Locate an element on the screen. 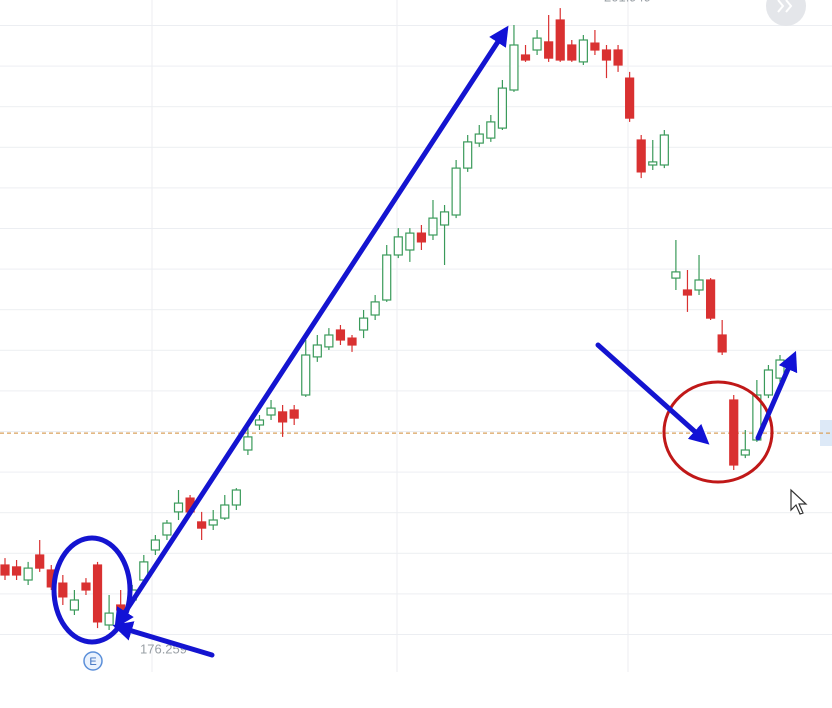  earnings-label: E is located at coordinates (92, 662).